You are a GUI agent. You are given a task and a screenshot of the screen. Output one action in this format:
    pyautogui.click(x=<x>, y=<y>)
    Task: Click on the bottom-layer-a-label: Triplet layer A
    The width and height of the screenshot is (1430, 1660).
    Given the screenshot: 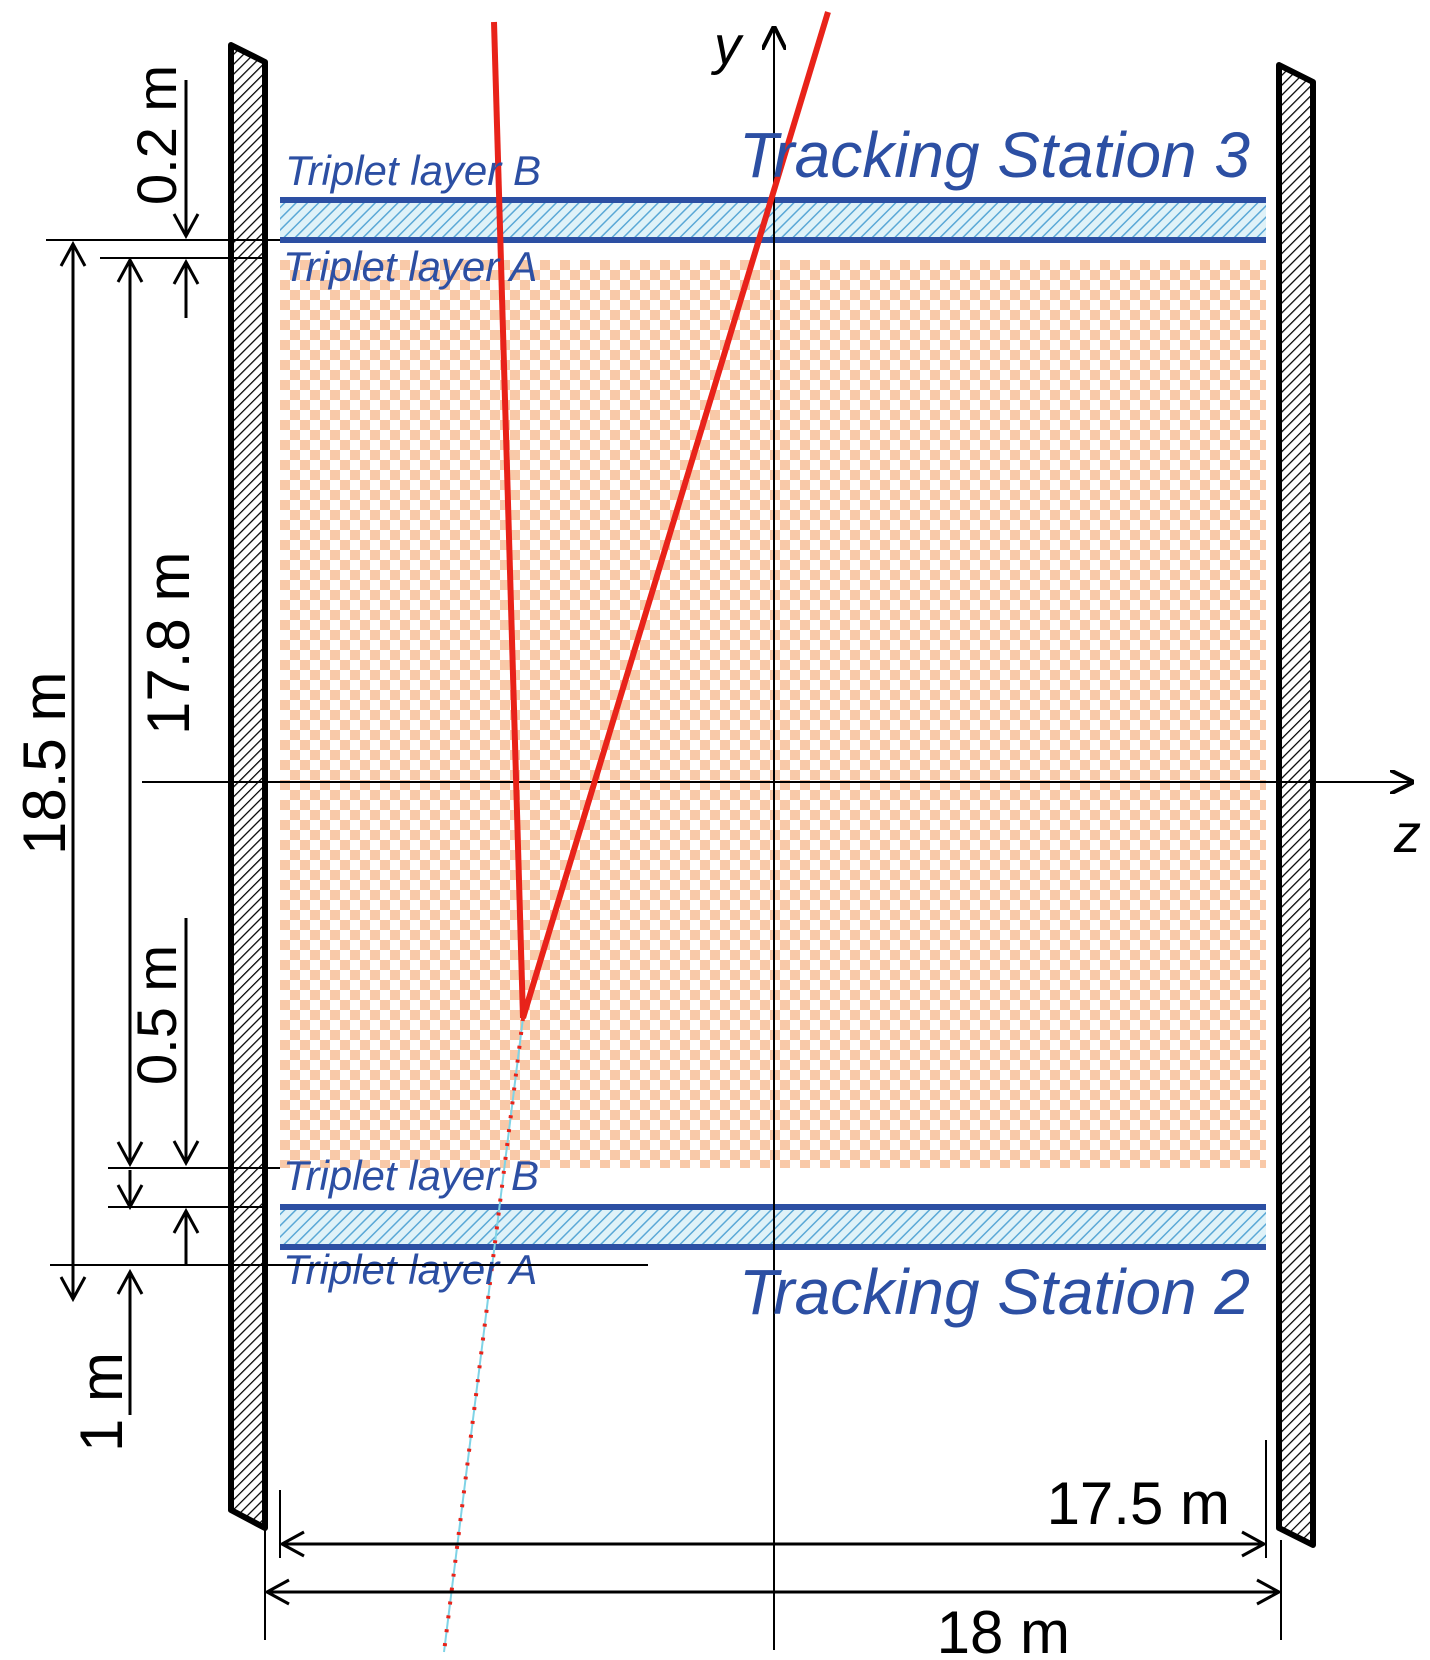 What is the action you would take?
    pyautogui.click(x=410, y=1269)
    